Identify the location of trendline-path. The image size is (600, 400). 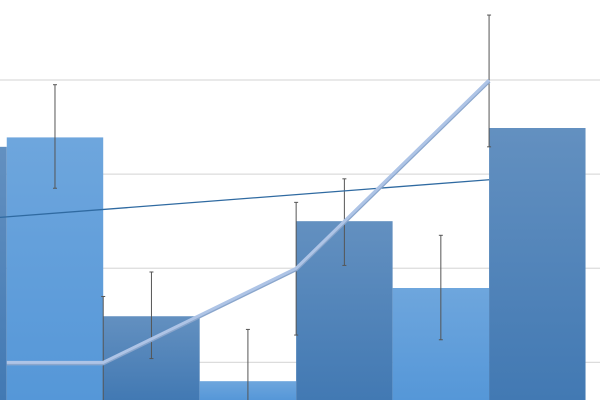
(245, 199).